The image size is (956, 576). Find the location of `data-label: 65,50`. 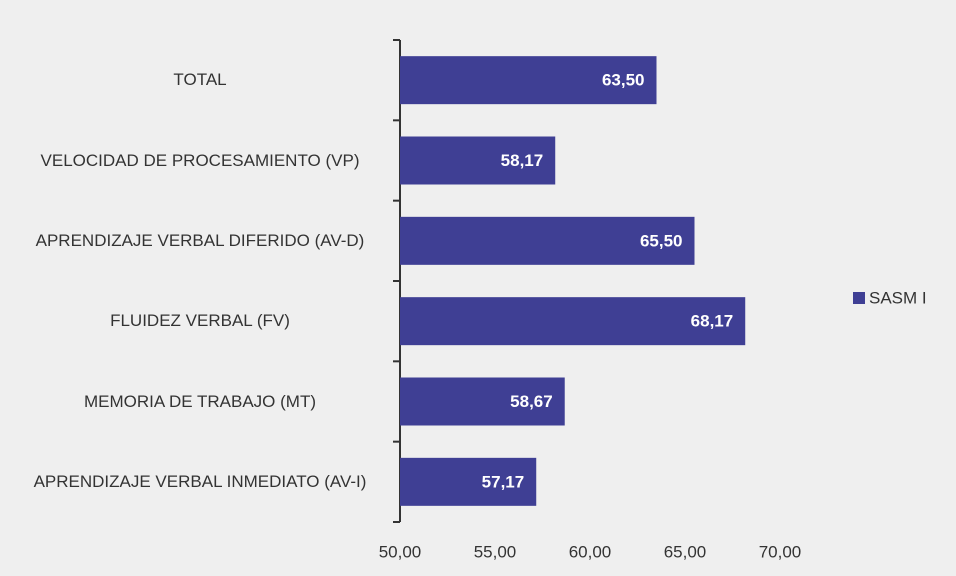

data-label: 65,50 is located at coordinates (661, 240).